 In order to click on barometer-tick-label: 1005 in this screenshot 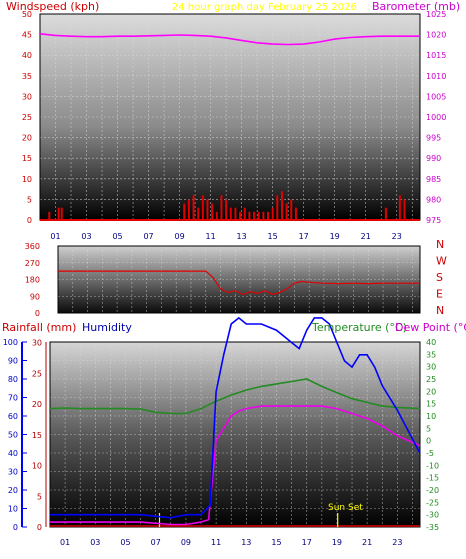, I will do `click(436, 96)`.